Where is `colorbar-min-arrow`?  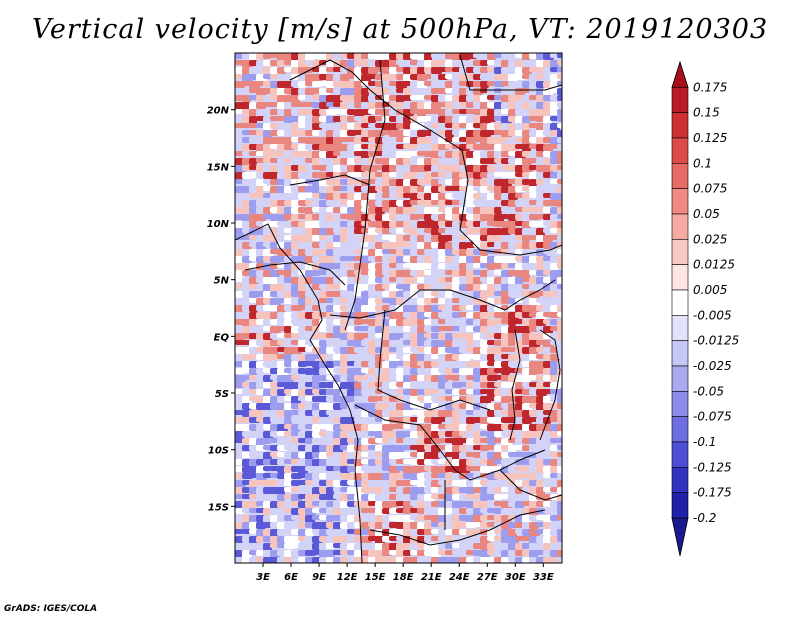
colorbar-min-arrow is located at coordinates (680, 537).